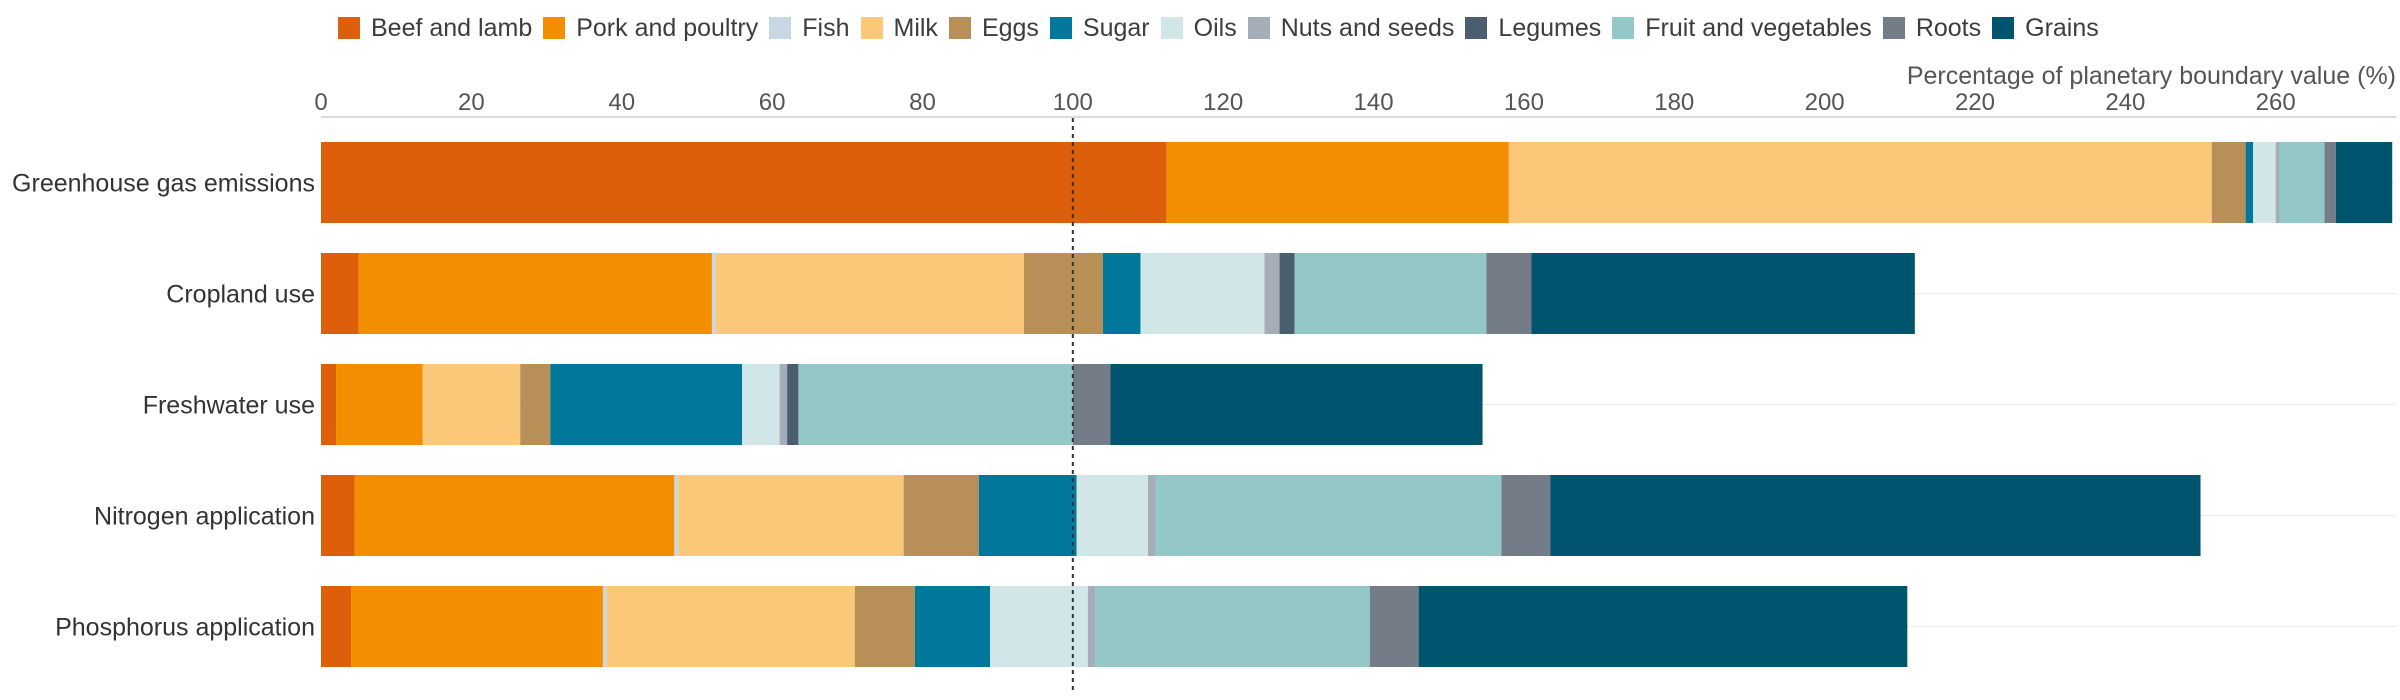 The width and height of the screenshot is (2400, 700). What do you see at coordinates (1287, 293) in the screenshot?
I see `bar-segment-legumes` at bounding box center [1287, 293].